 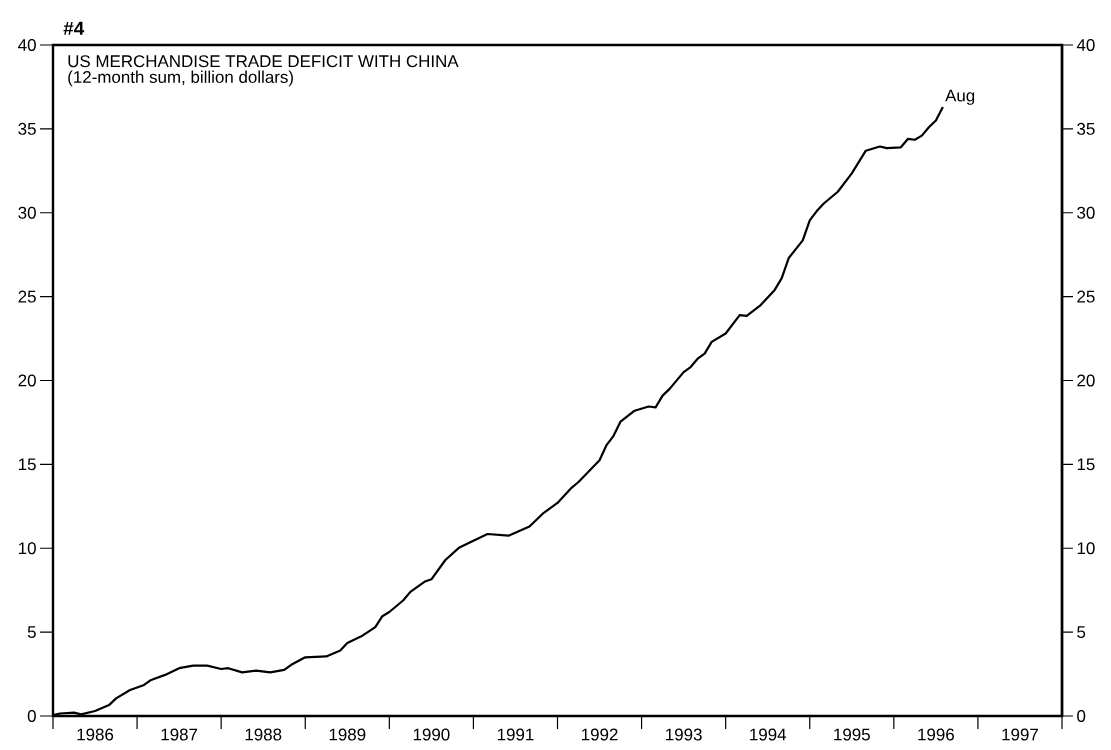 I want to click on y2-tick-label: 25, so click(x=1086, y=296).